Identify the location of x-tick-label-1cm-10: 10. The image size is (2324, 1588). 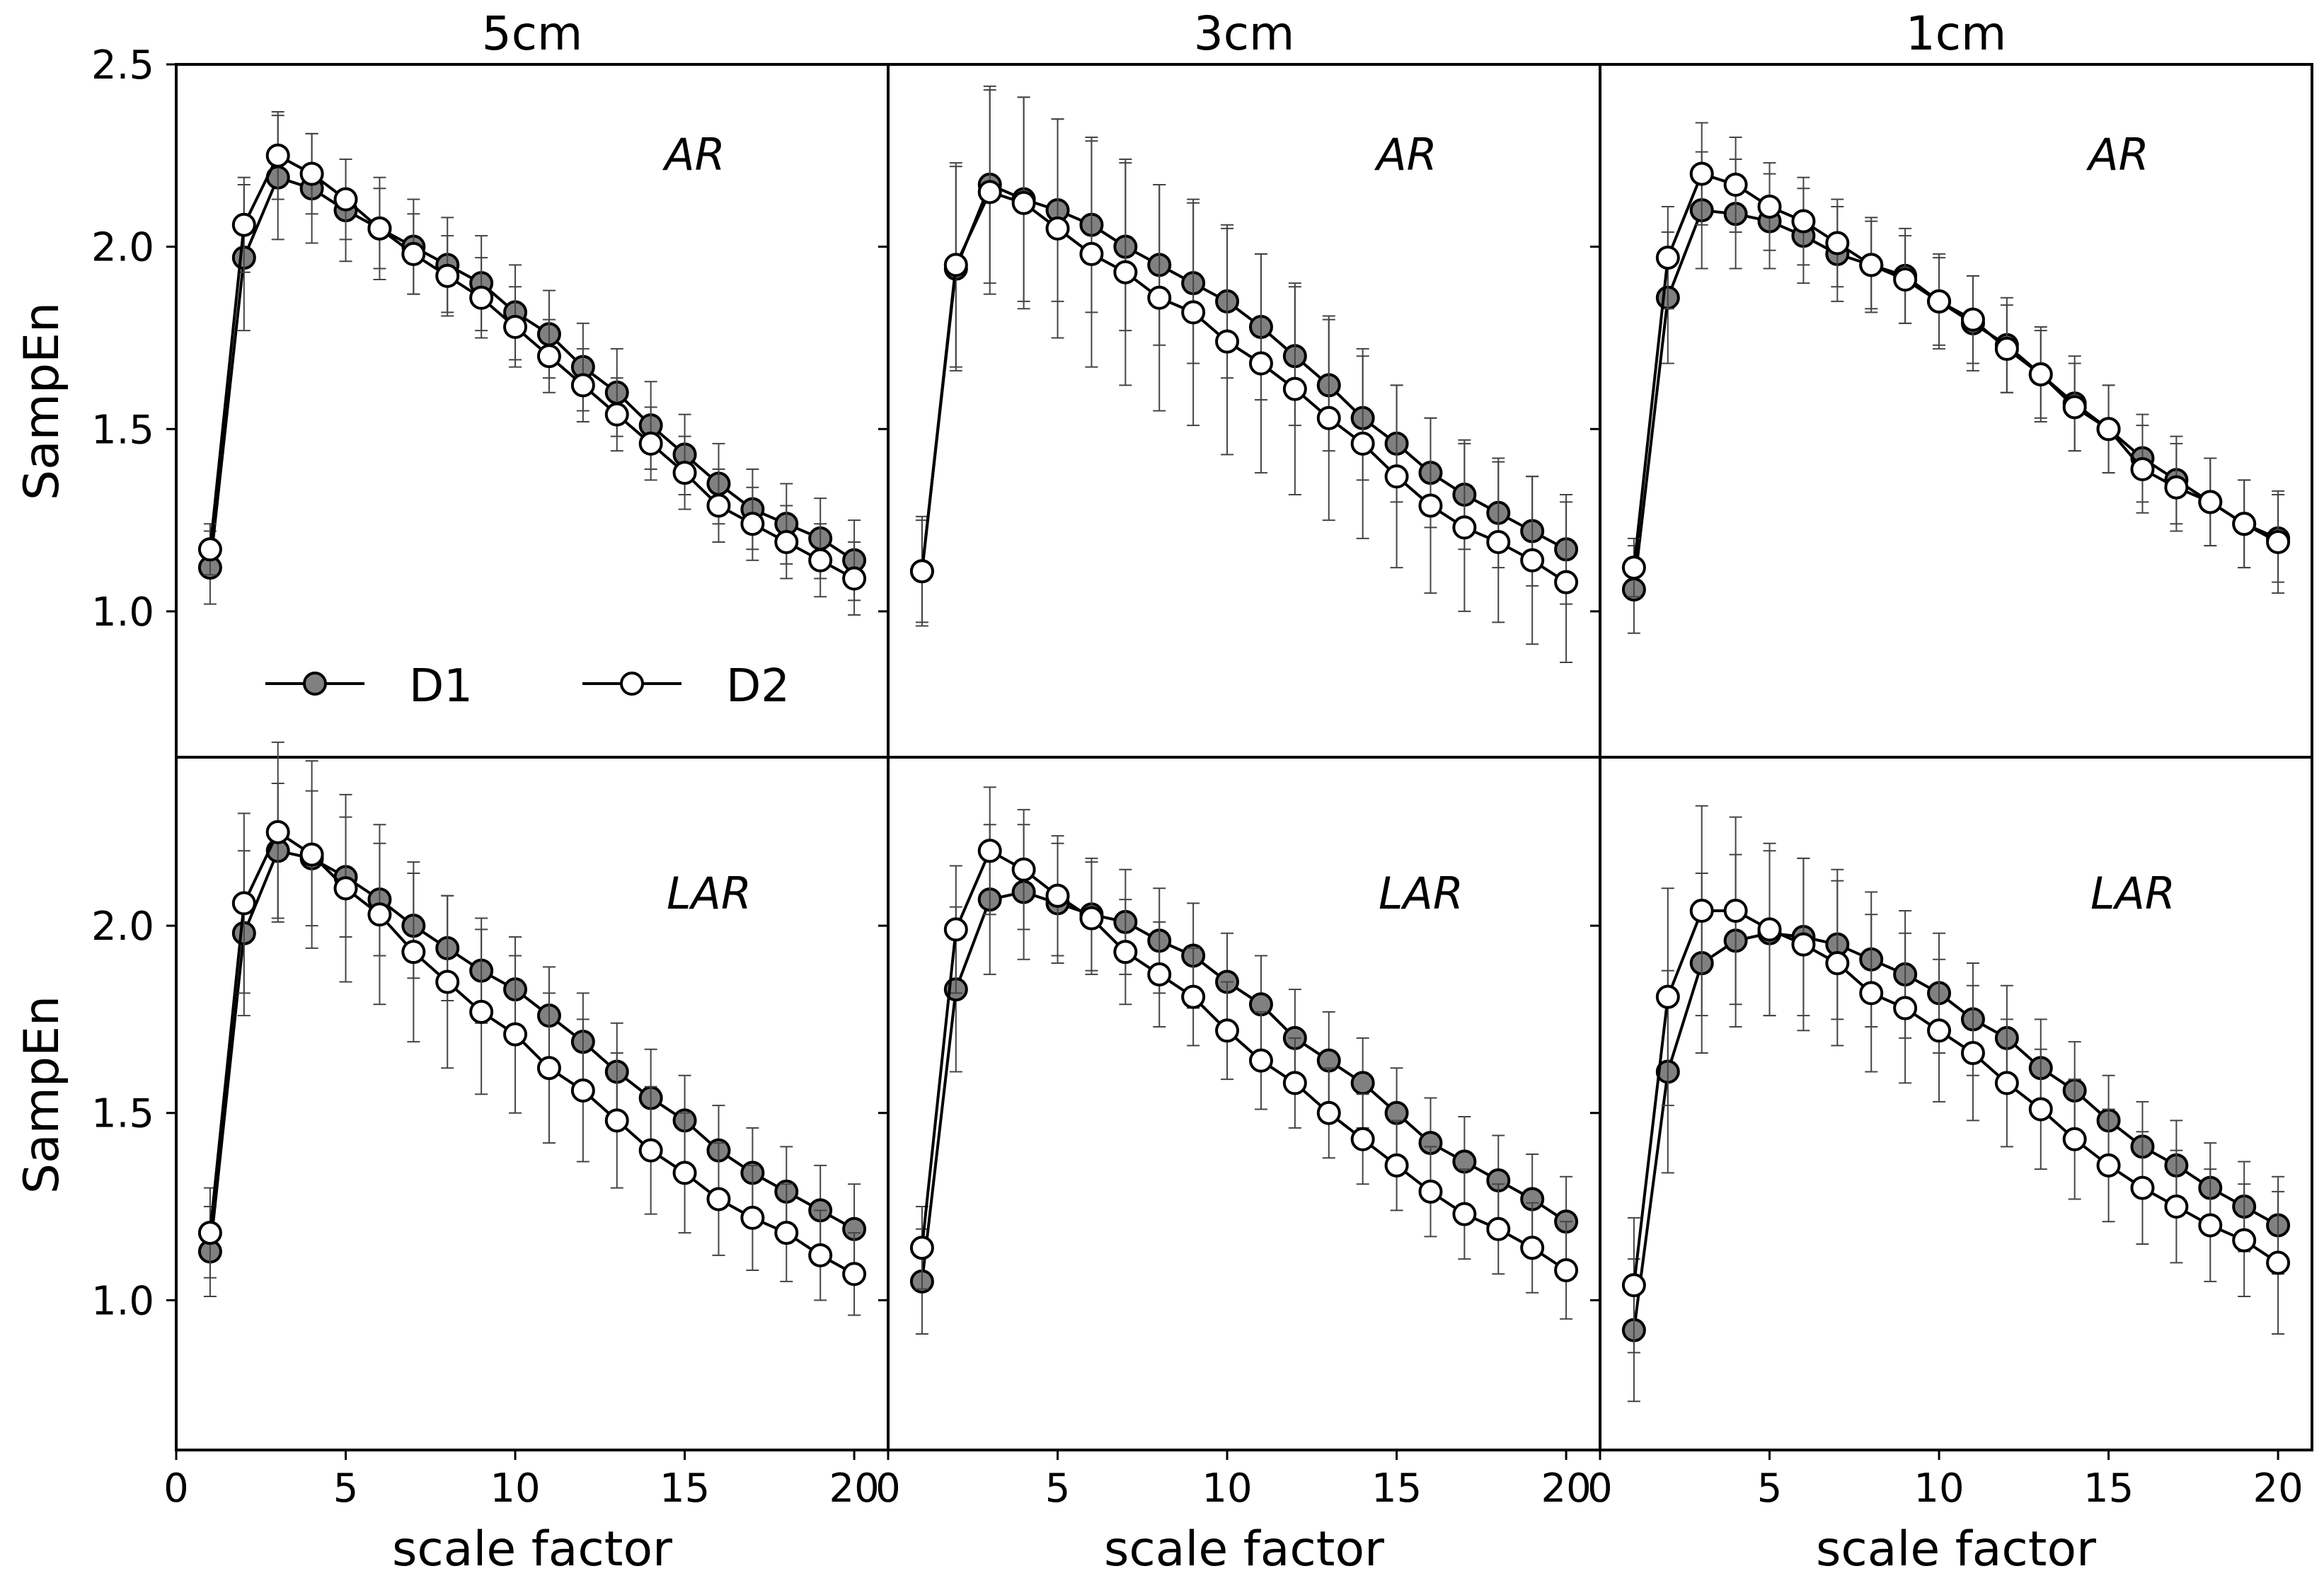
(1939, 1489).